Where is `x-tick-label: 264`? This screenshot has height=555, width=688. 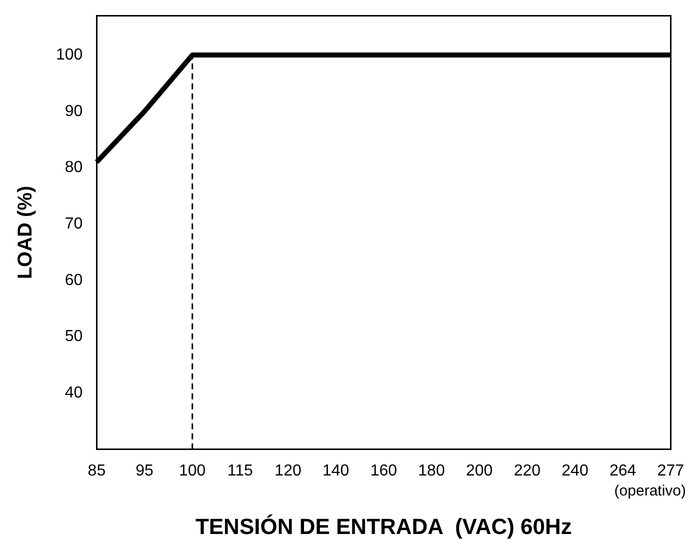
x-tick-label: 264 is located at coordinates (622, 471).